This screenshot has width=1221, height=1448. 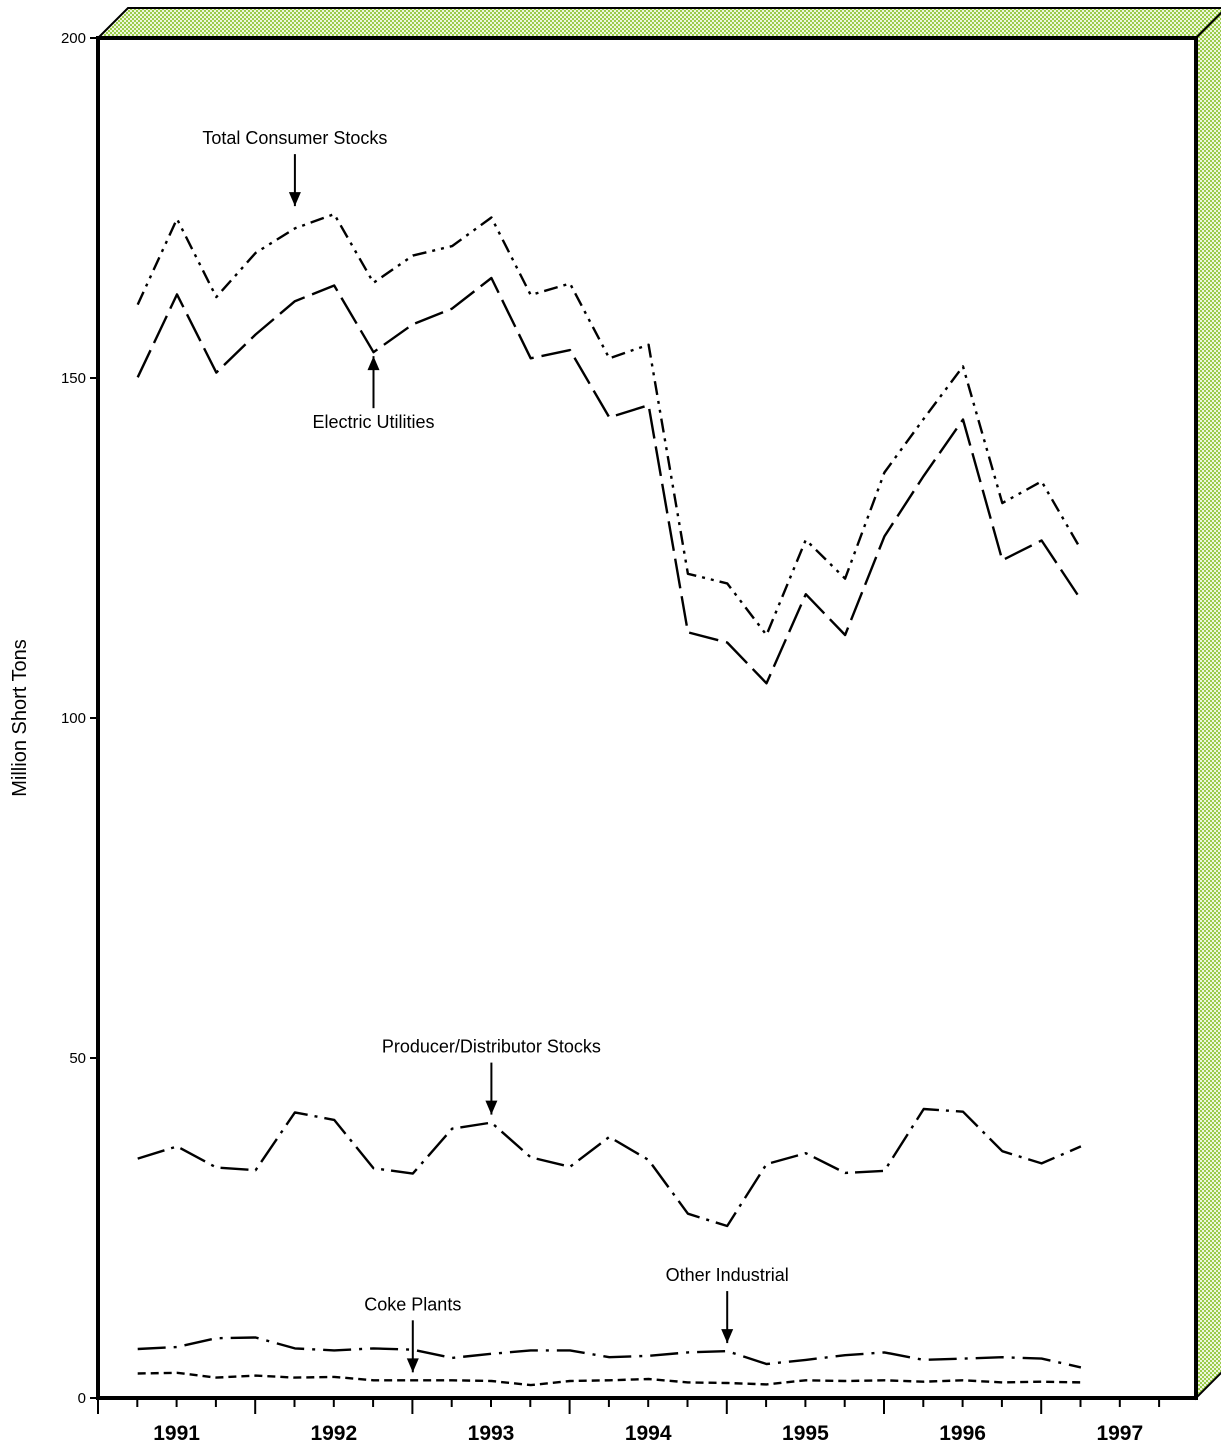 I want to click on y-tick-label: 150, so click(x=73, y=378).